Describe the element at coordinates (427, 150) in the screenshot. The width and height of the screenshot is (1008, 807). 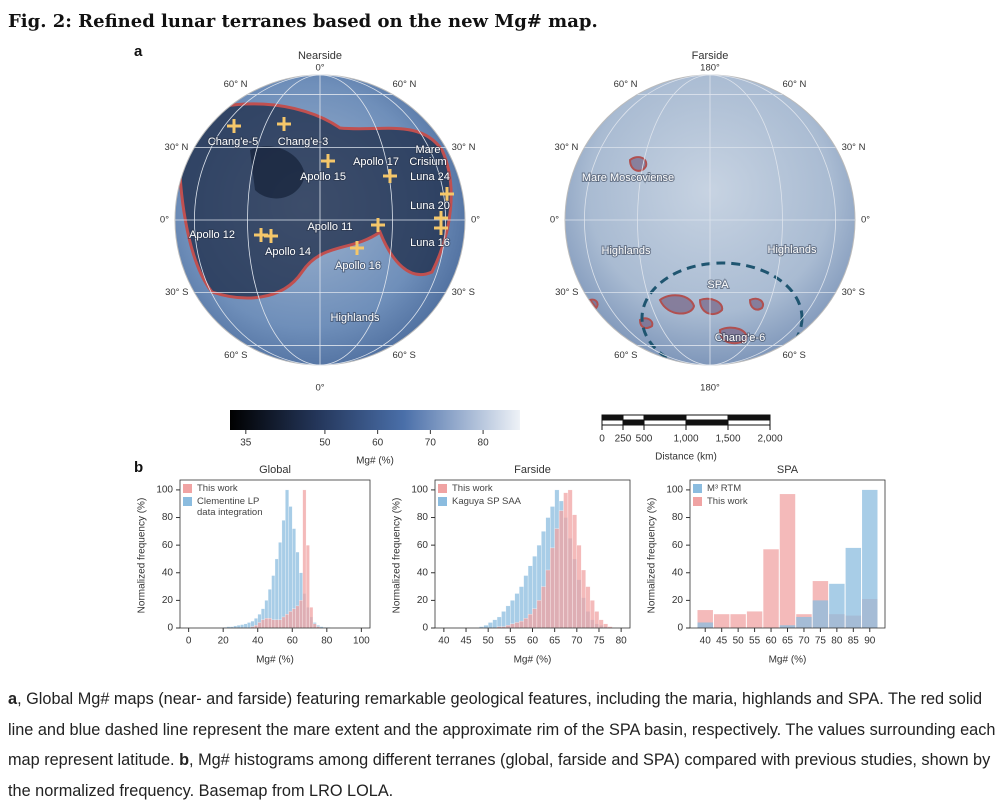
I see `feature-label: Mare` at that location.